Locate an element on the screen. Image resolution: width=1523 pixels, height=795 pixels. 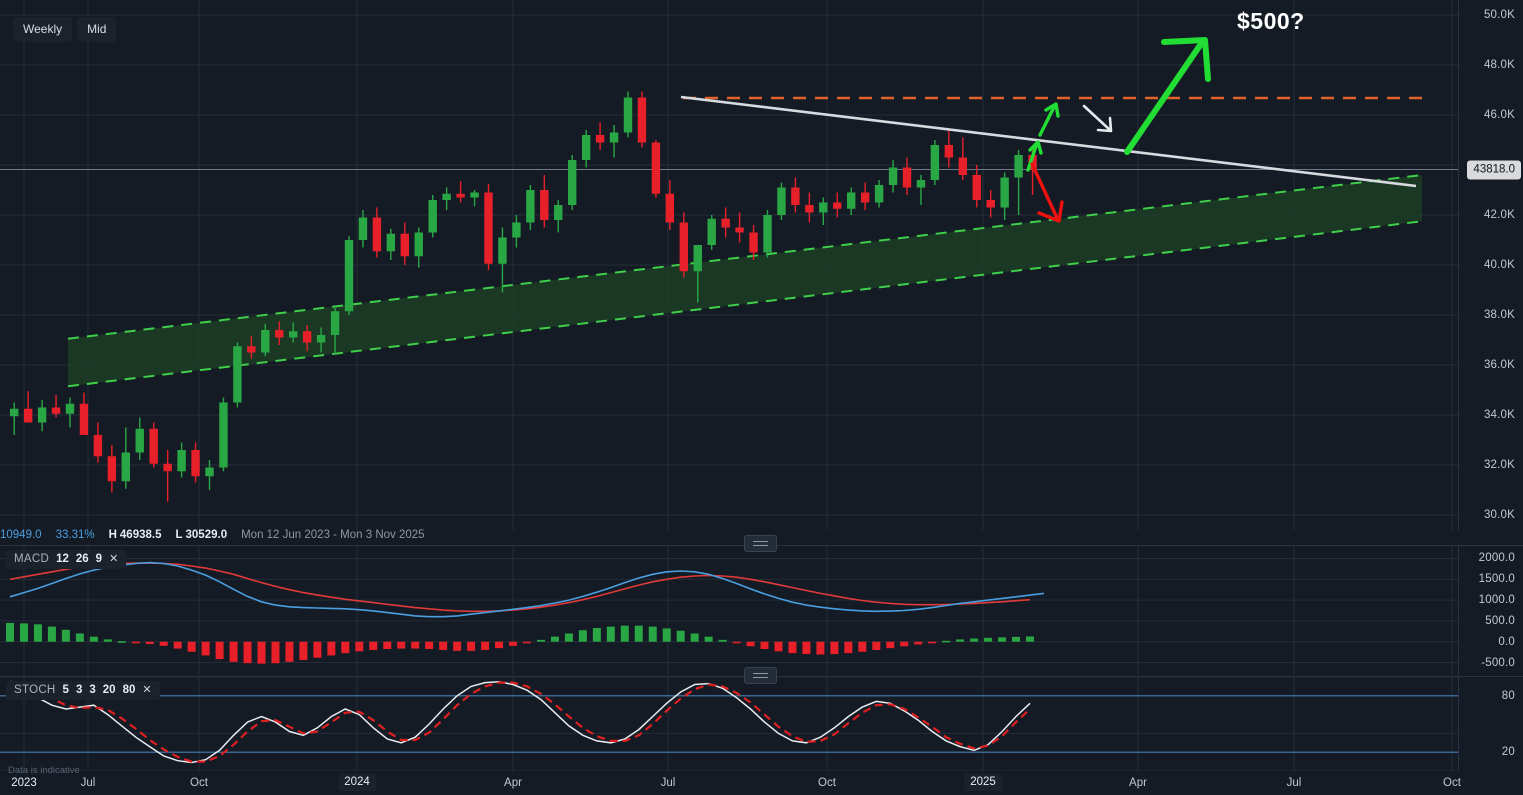
stoch-d-line is located at coordinates (520, 721).